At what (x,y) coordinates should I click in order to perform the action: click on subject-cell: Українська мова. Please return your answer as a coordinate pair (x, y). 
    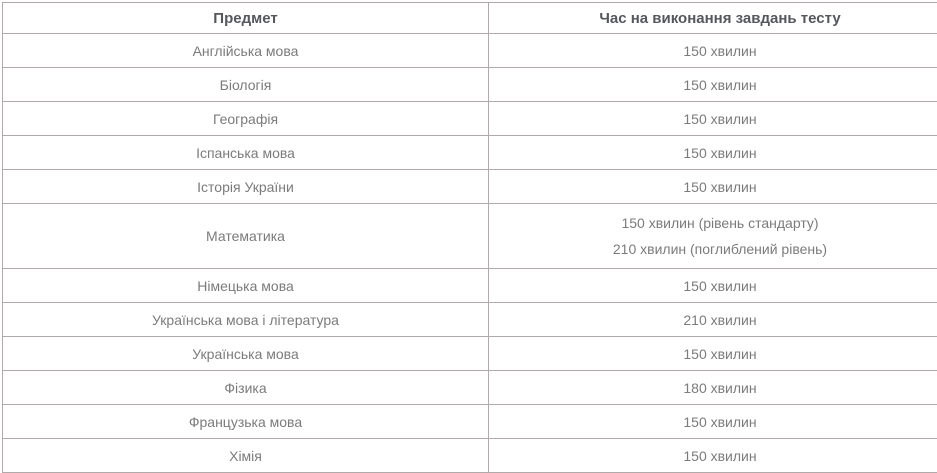
    Looking at the image, I should click on (245, 353).